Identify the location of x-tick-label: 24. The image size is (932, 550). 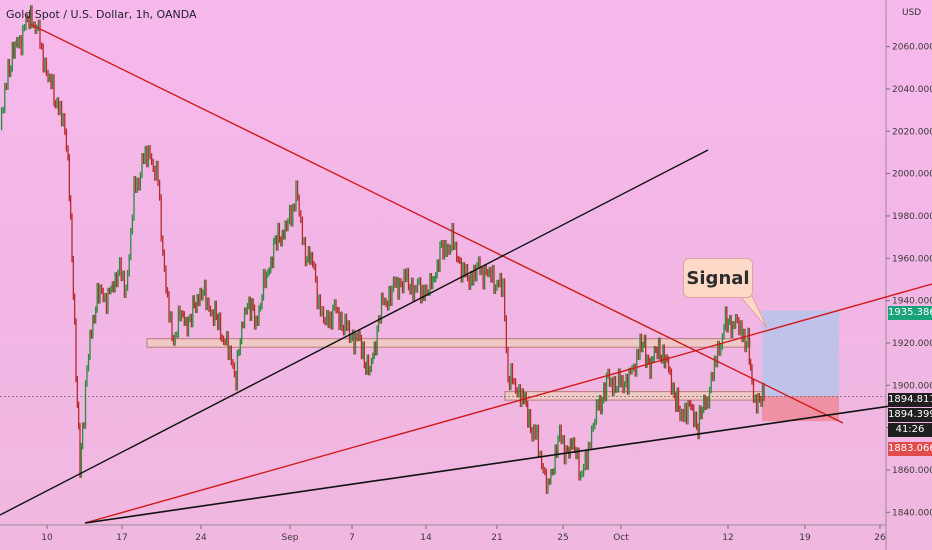
(201, 538).